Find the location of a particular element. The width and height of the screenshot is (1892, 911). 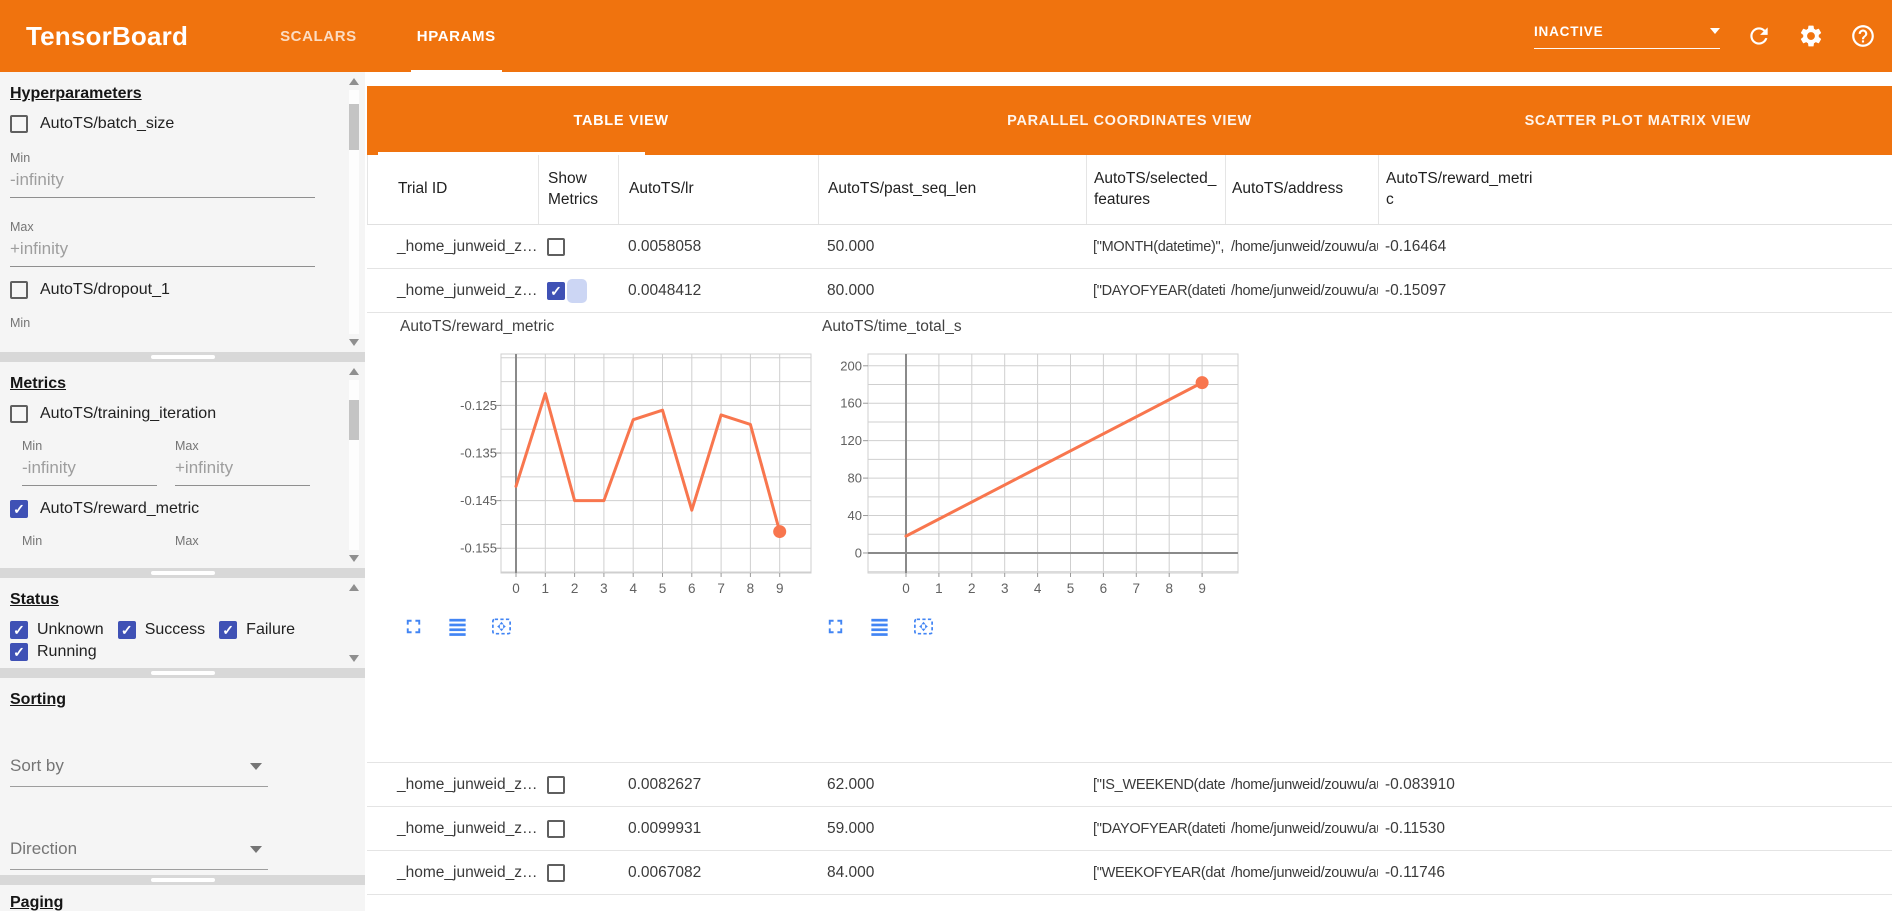

cell-lr: 0.0082627 is located at coordinates (665, 784).